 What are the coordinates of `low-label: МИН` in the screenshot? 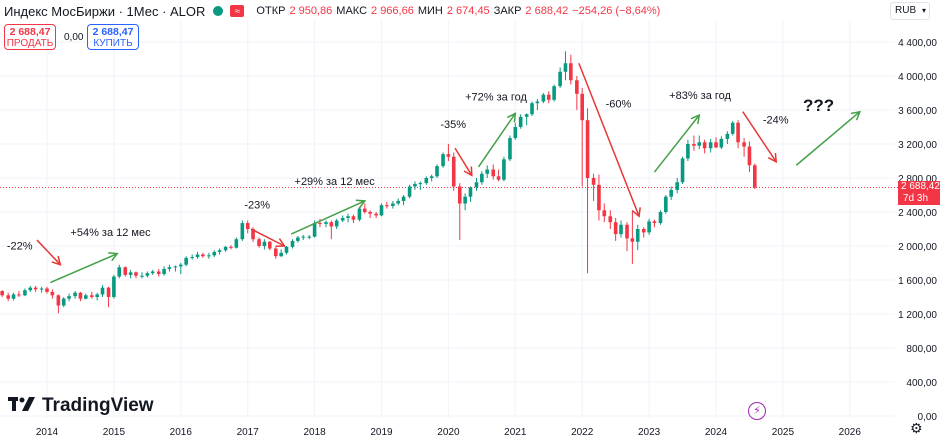 It's located at (430, 11).